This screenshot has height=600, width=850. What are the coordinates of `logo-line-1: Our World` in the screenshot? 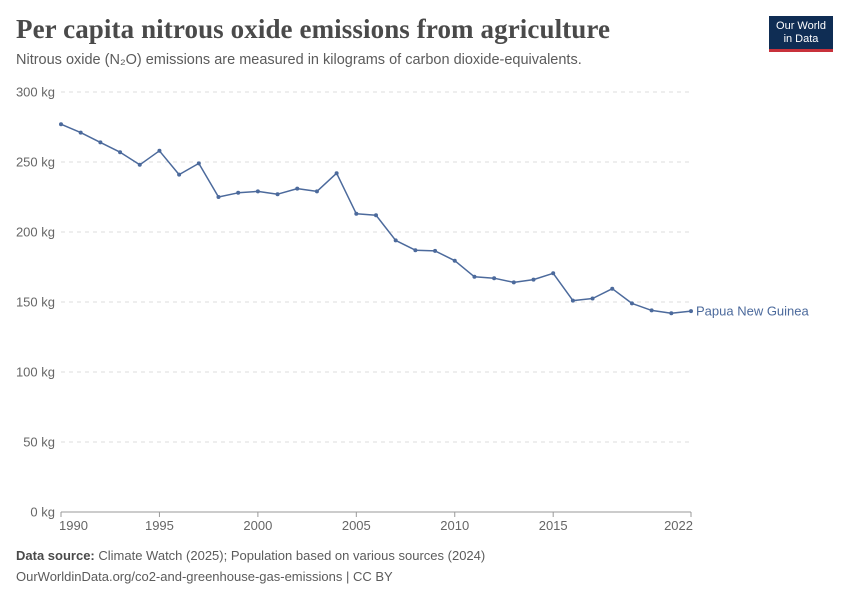 It's located at (801, 26).